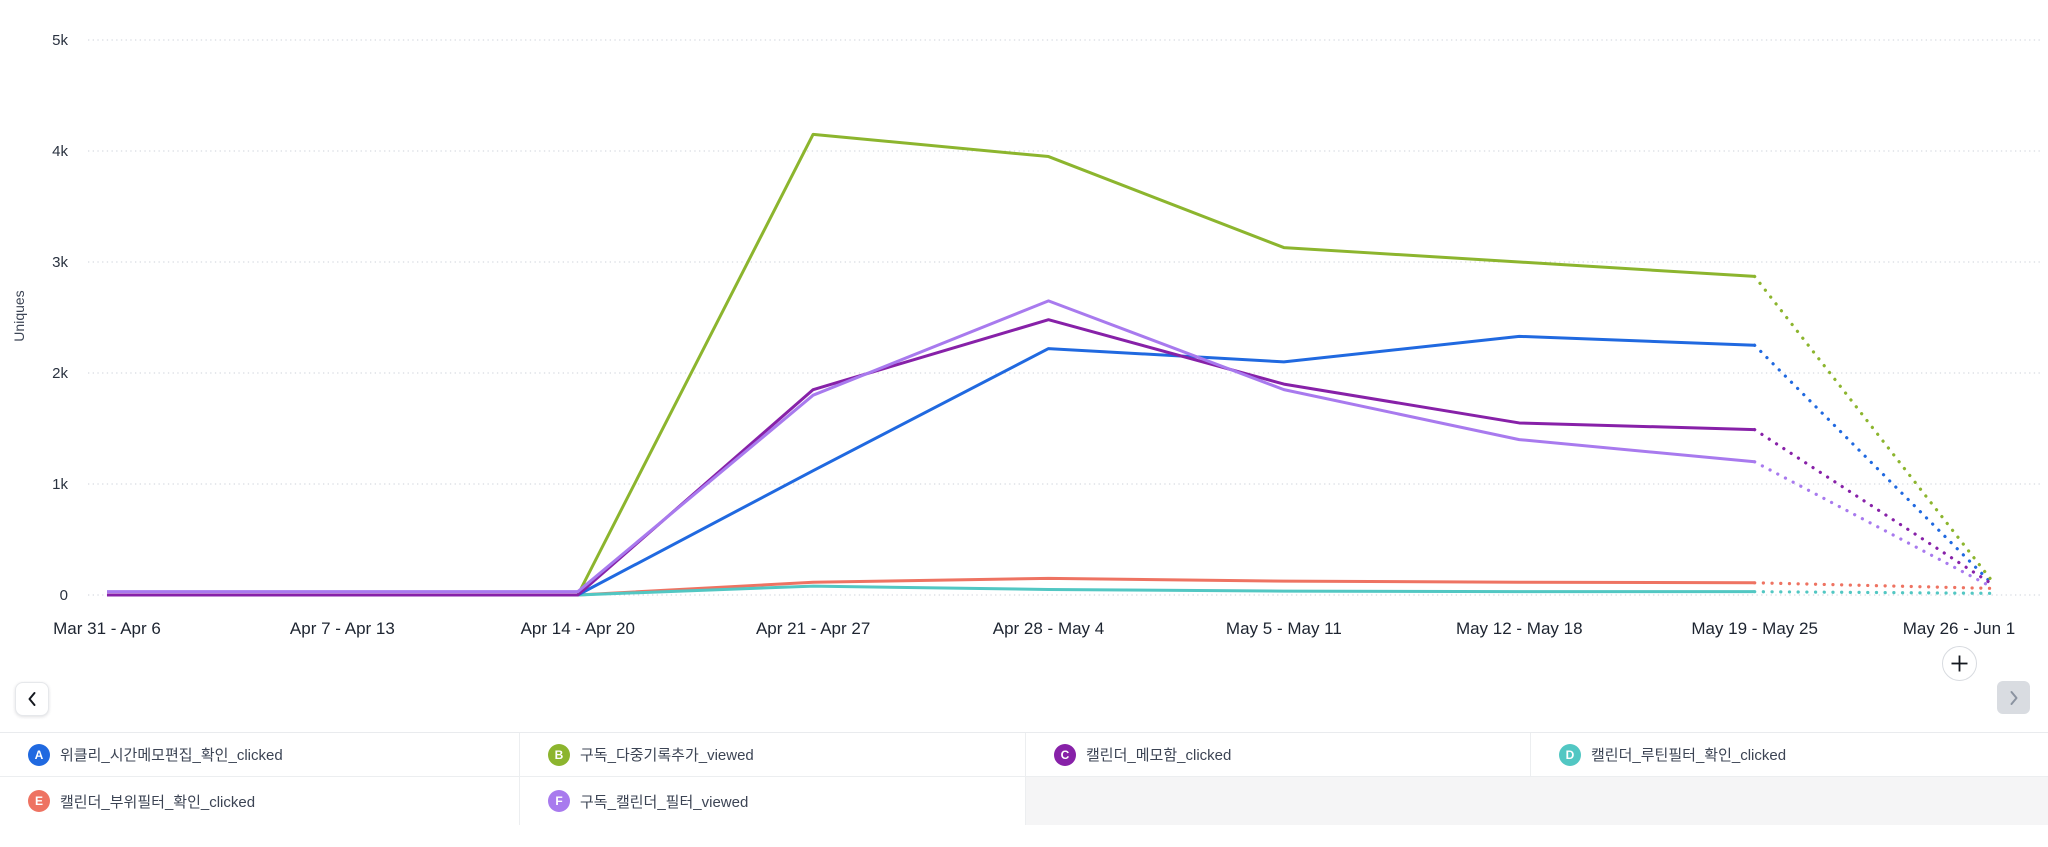 The image size is (2048, 847). What do you see at coordinates (664, 802) in the screenshot?
I see `legend-item-label: 구독_캘린더_필터_viewed` at bounding box center [664, 802].